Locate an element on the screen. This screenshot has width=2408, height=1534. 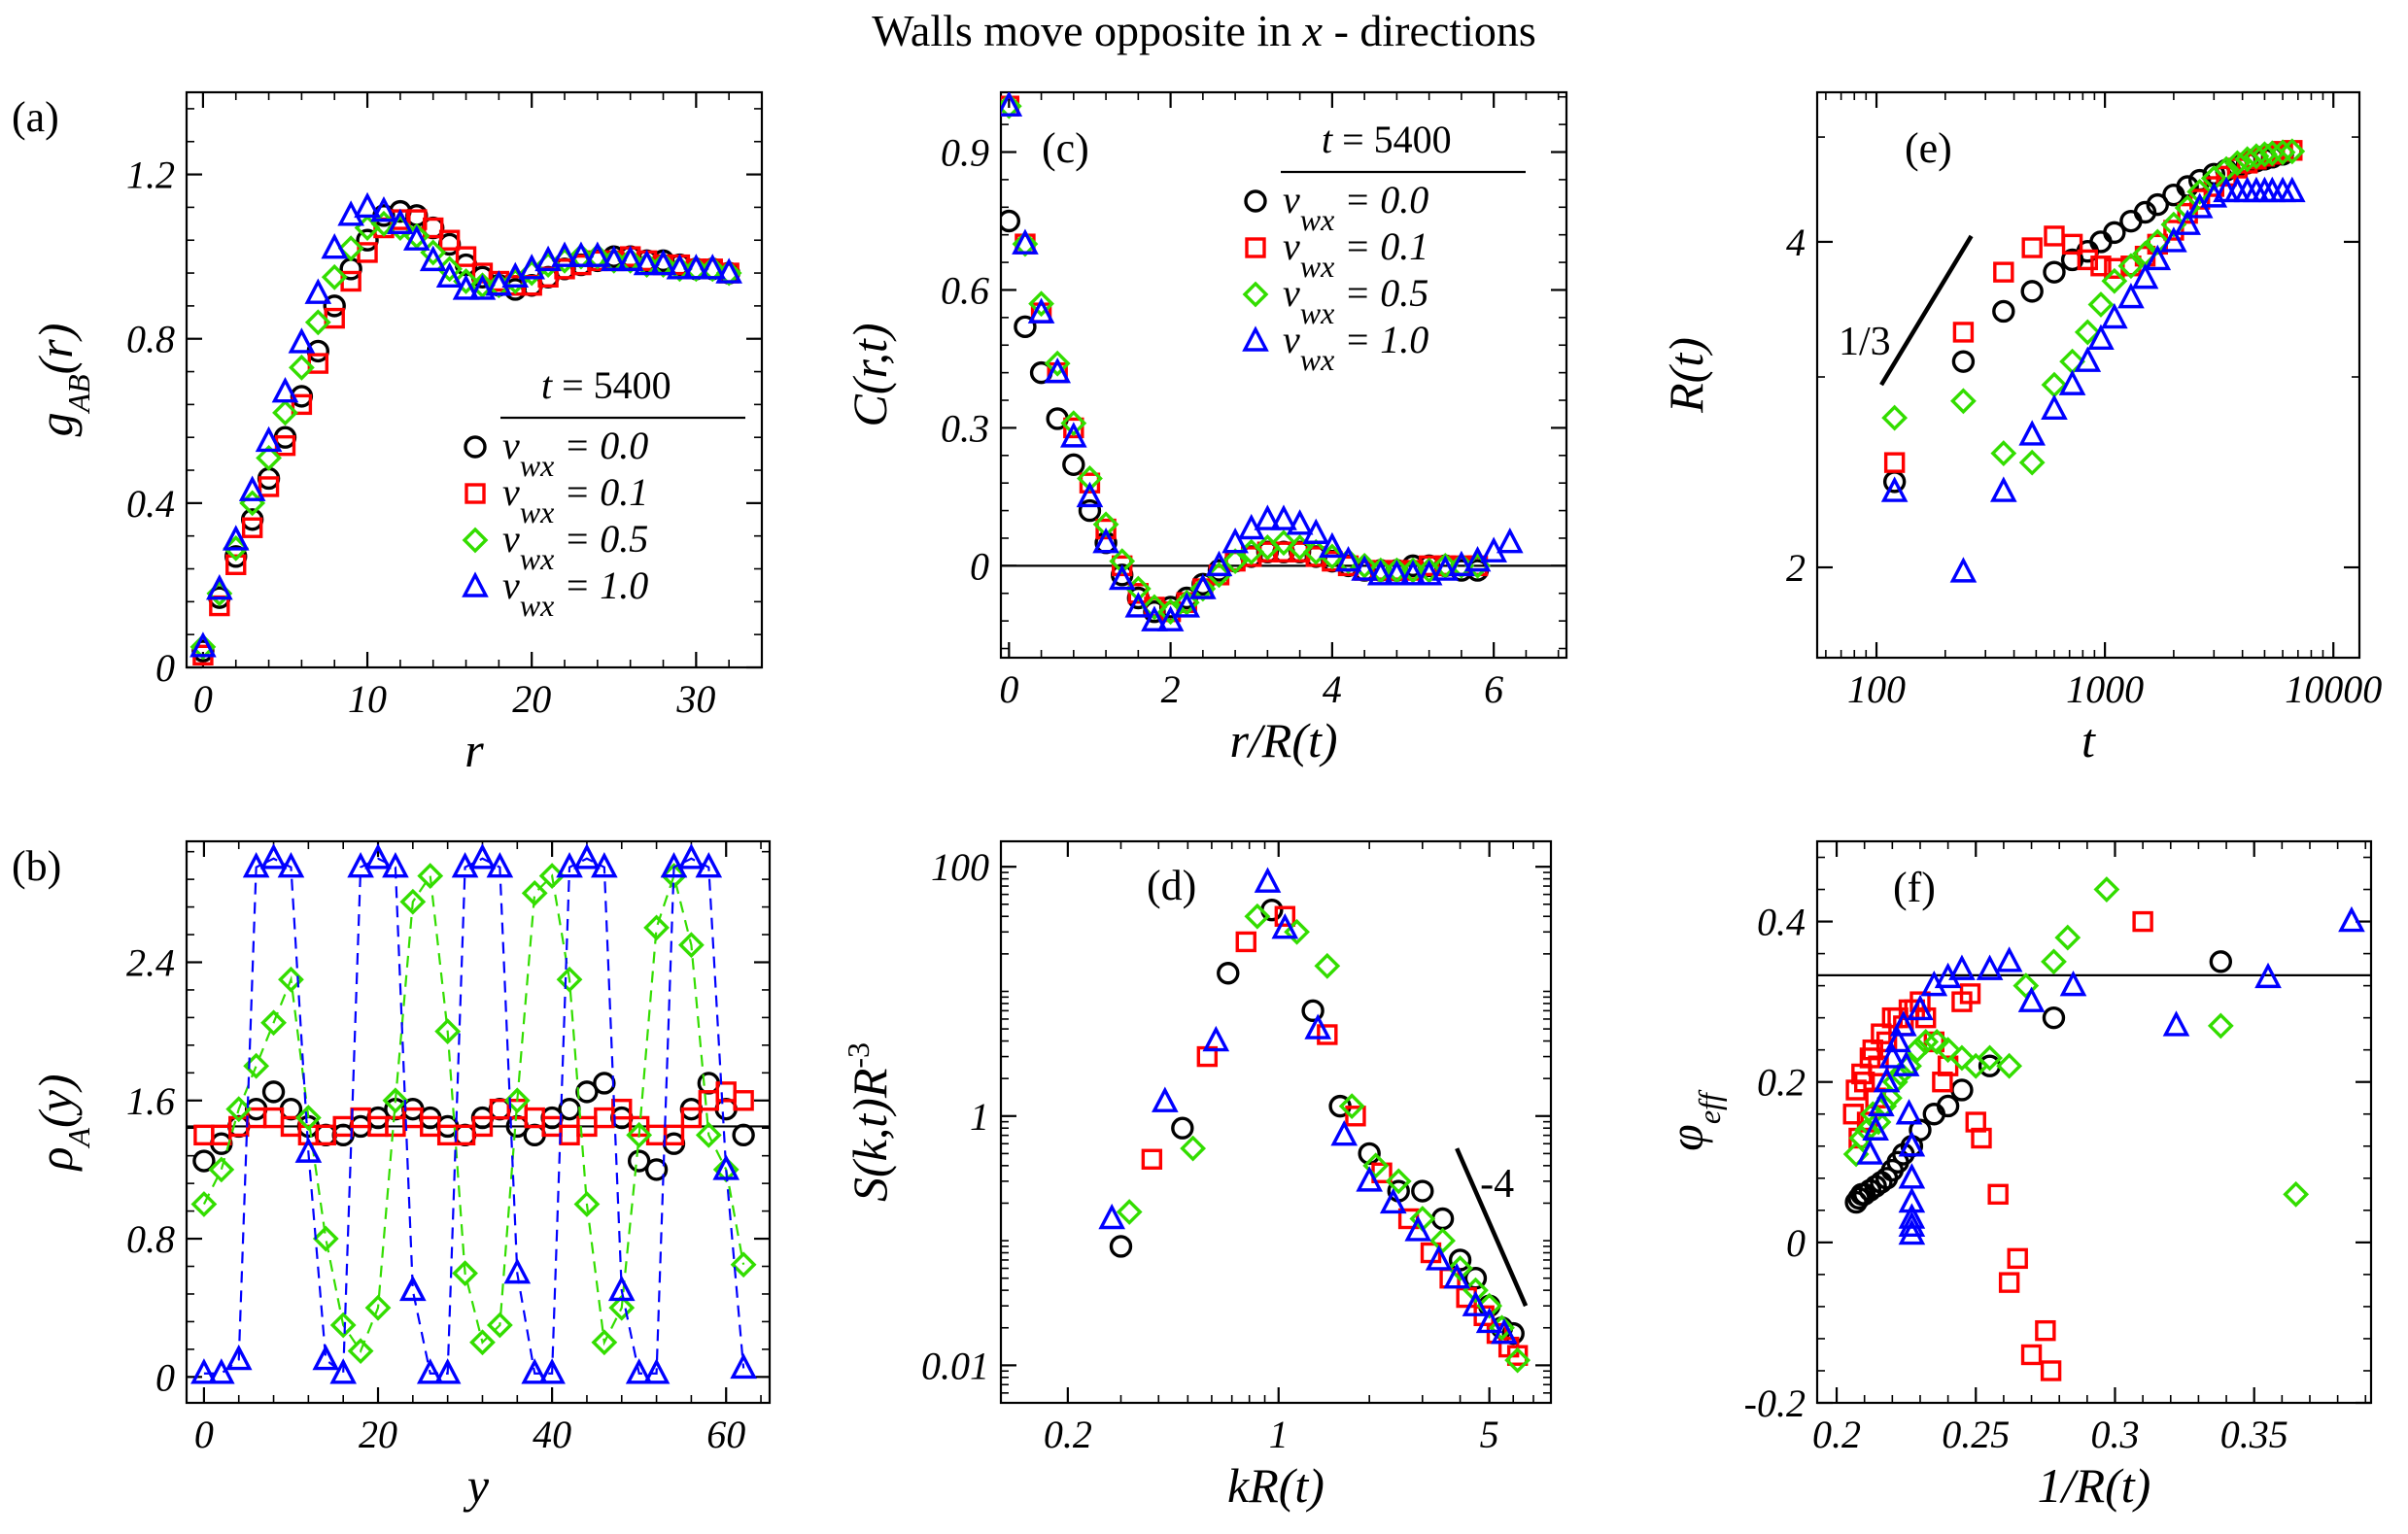
x-tick-label: 5 is located at coordinates (1490, 1434).